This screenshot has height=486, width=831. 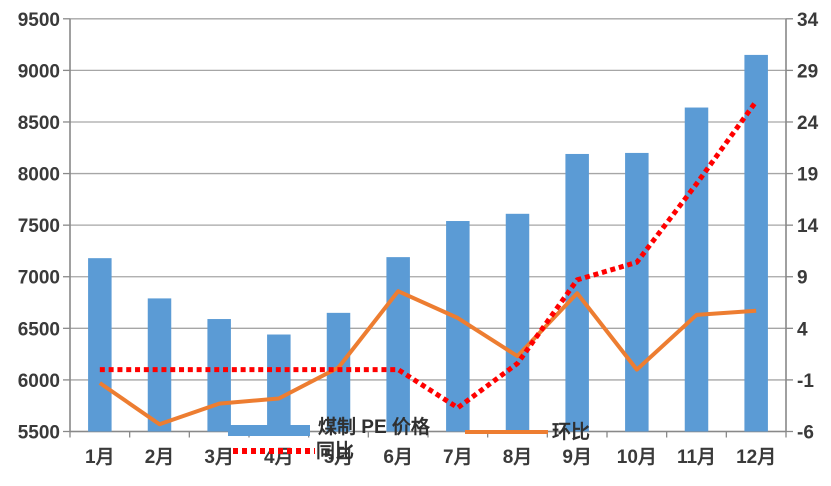 I want to click on legend-bar-swatch, so click(x=269, y=430).